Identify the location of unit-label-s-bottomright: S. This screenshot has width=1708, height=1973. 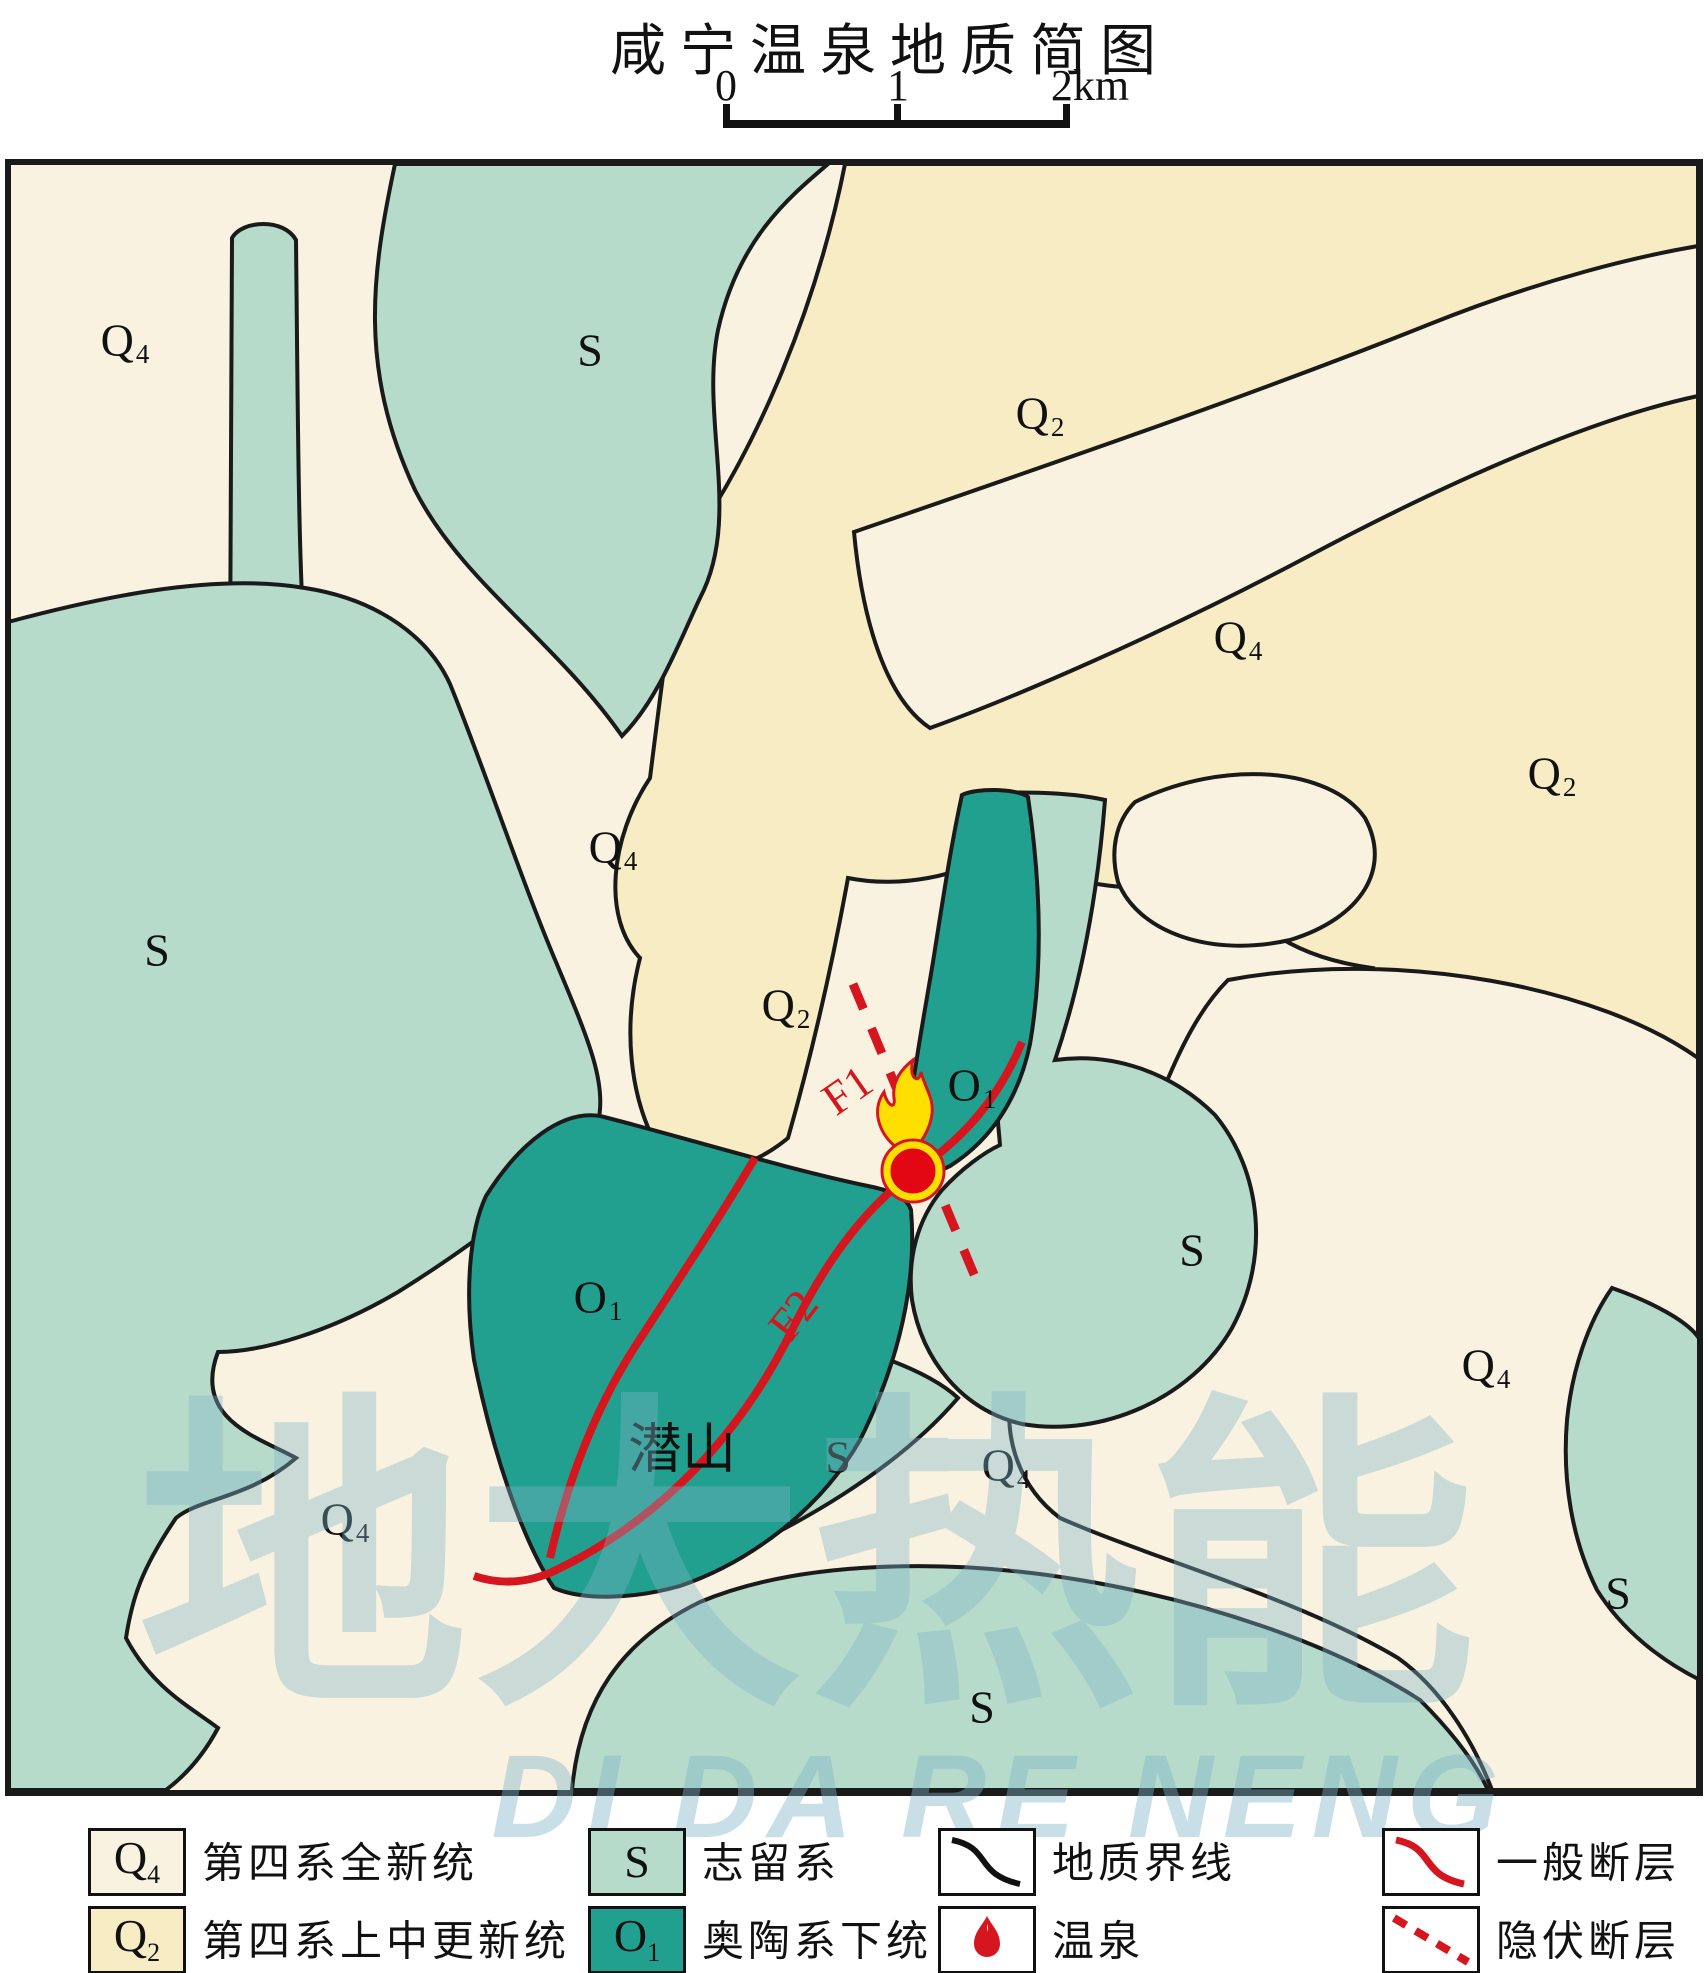
(1618, 1593).